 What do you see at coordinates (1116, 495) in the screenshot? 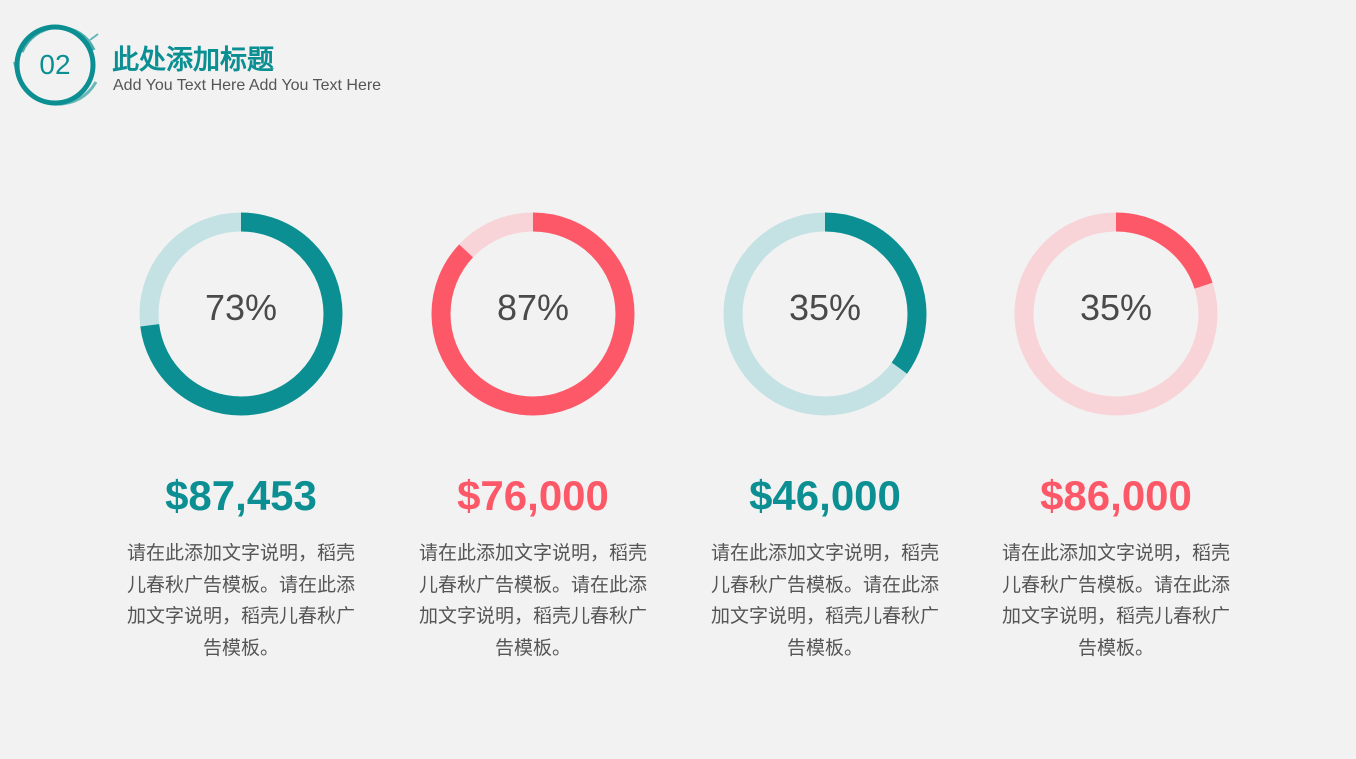
I see `amount-value: $86,000` at bounding box center [1116, 495].